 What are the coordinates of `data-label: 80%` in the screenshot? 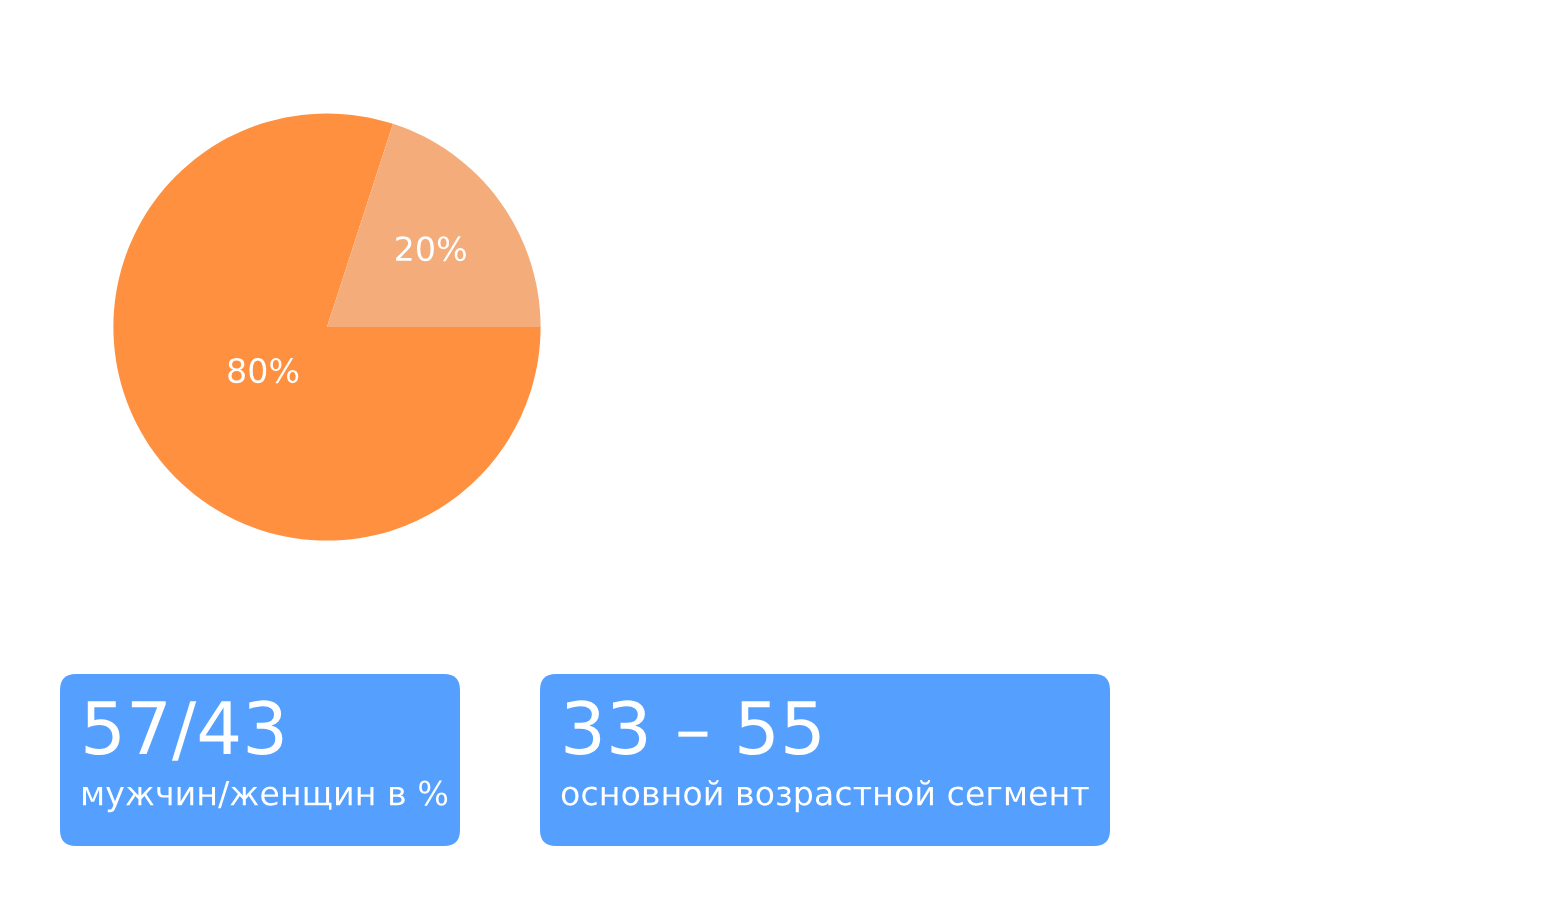 It's located at (263, 370).